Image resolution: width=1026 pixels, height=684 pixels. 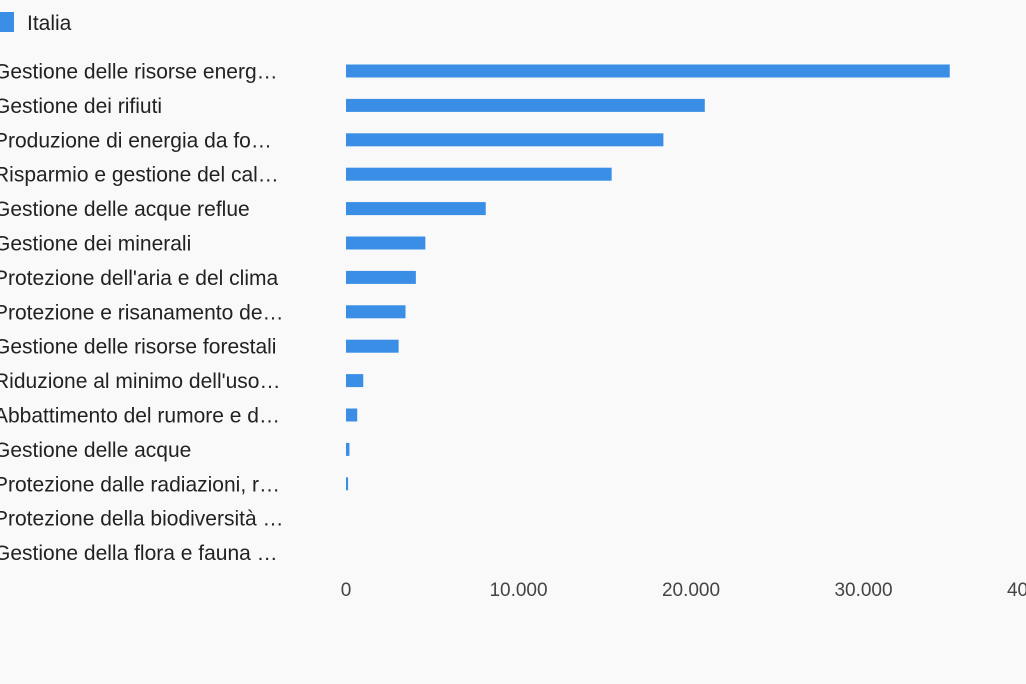 What do you see at coordinates (863, 590) in the screenshot?
I see `x-tick-label: 30.000` at bounding box center [863, 590].